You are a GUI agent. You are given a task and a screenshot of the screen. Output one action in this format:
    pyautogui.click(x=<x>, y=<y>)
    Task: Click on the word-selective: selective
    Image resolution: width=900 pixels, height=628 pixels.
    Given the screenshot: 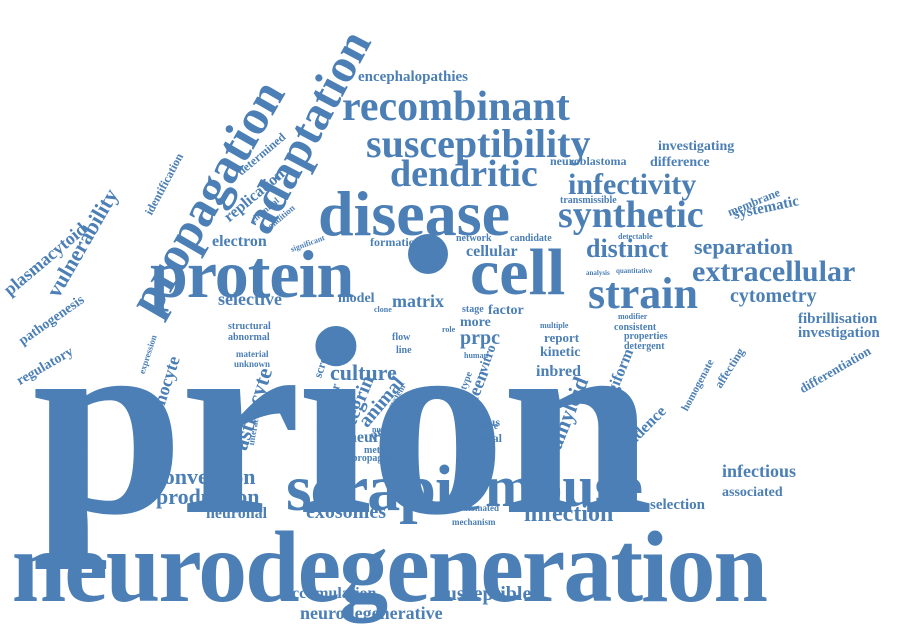 What is the action you would take?
    pyautogui.click(x=250, y=299)
    